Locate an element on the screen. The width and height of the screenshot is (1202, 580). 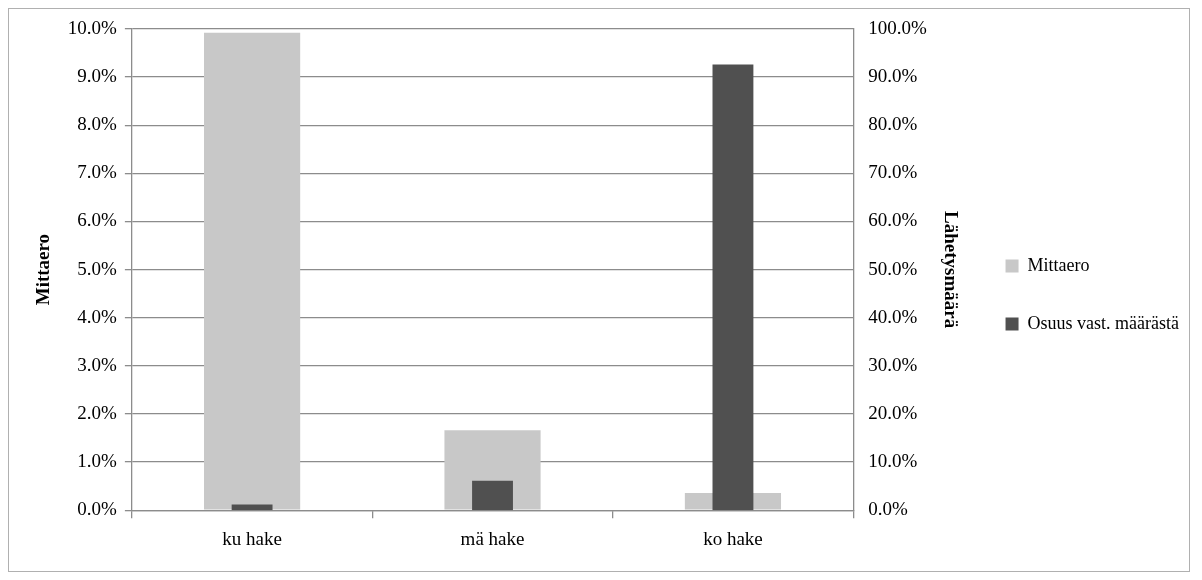
y2-tick-label: 10.0% is located at coordinates (893, 461).